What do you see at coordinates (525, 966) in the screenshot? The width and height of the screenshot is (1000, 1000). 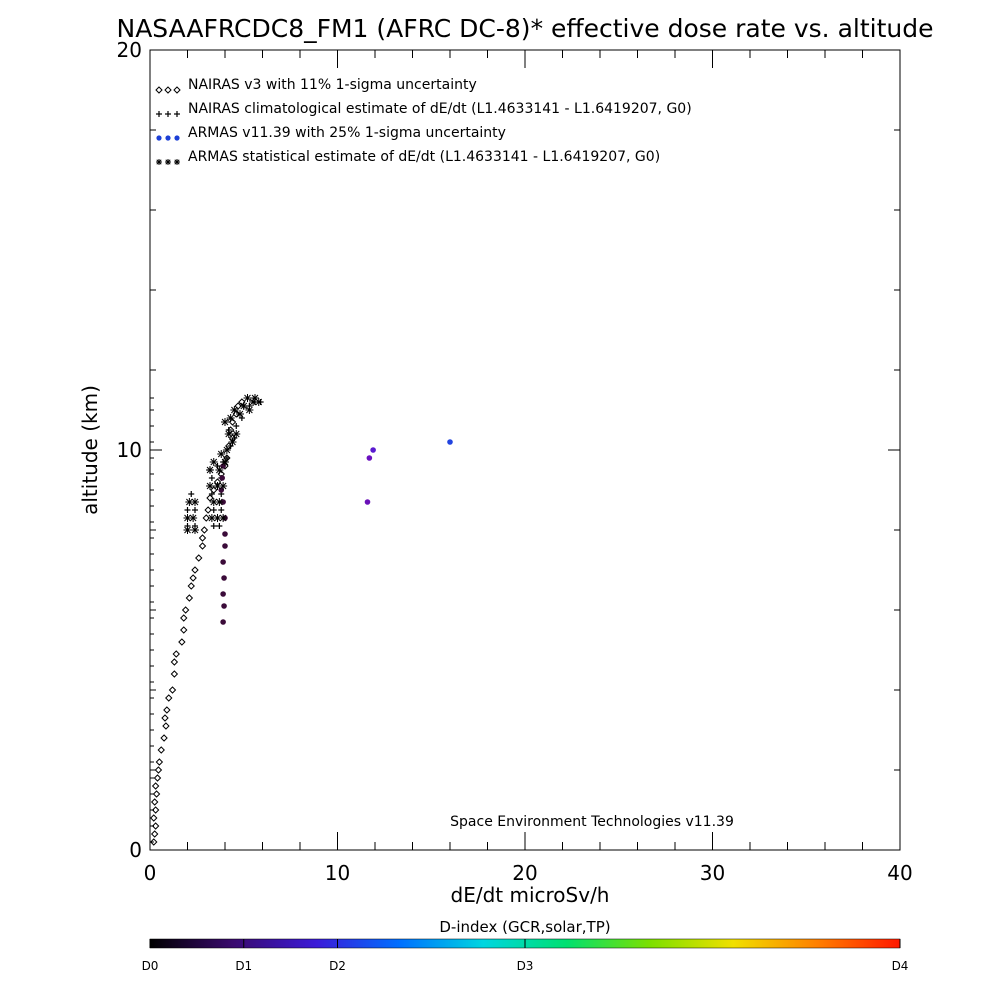 I see `colorbar-tick-label: D3` at bounding box center [525, 966].